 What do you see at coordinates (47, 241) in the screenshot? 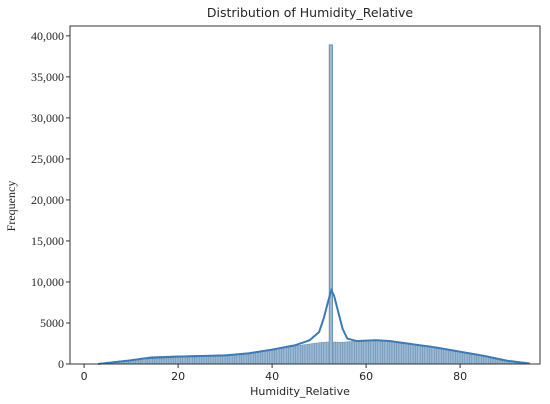
I see `y-tick-label: 15,000` at bounding box center [47, 241].